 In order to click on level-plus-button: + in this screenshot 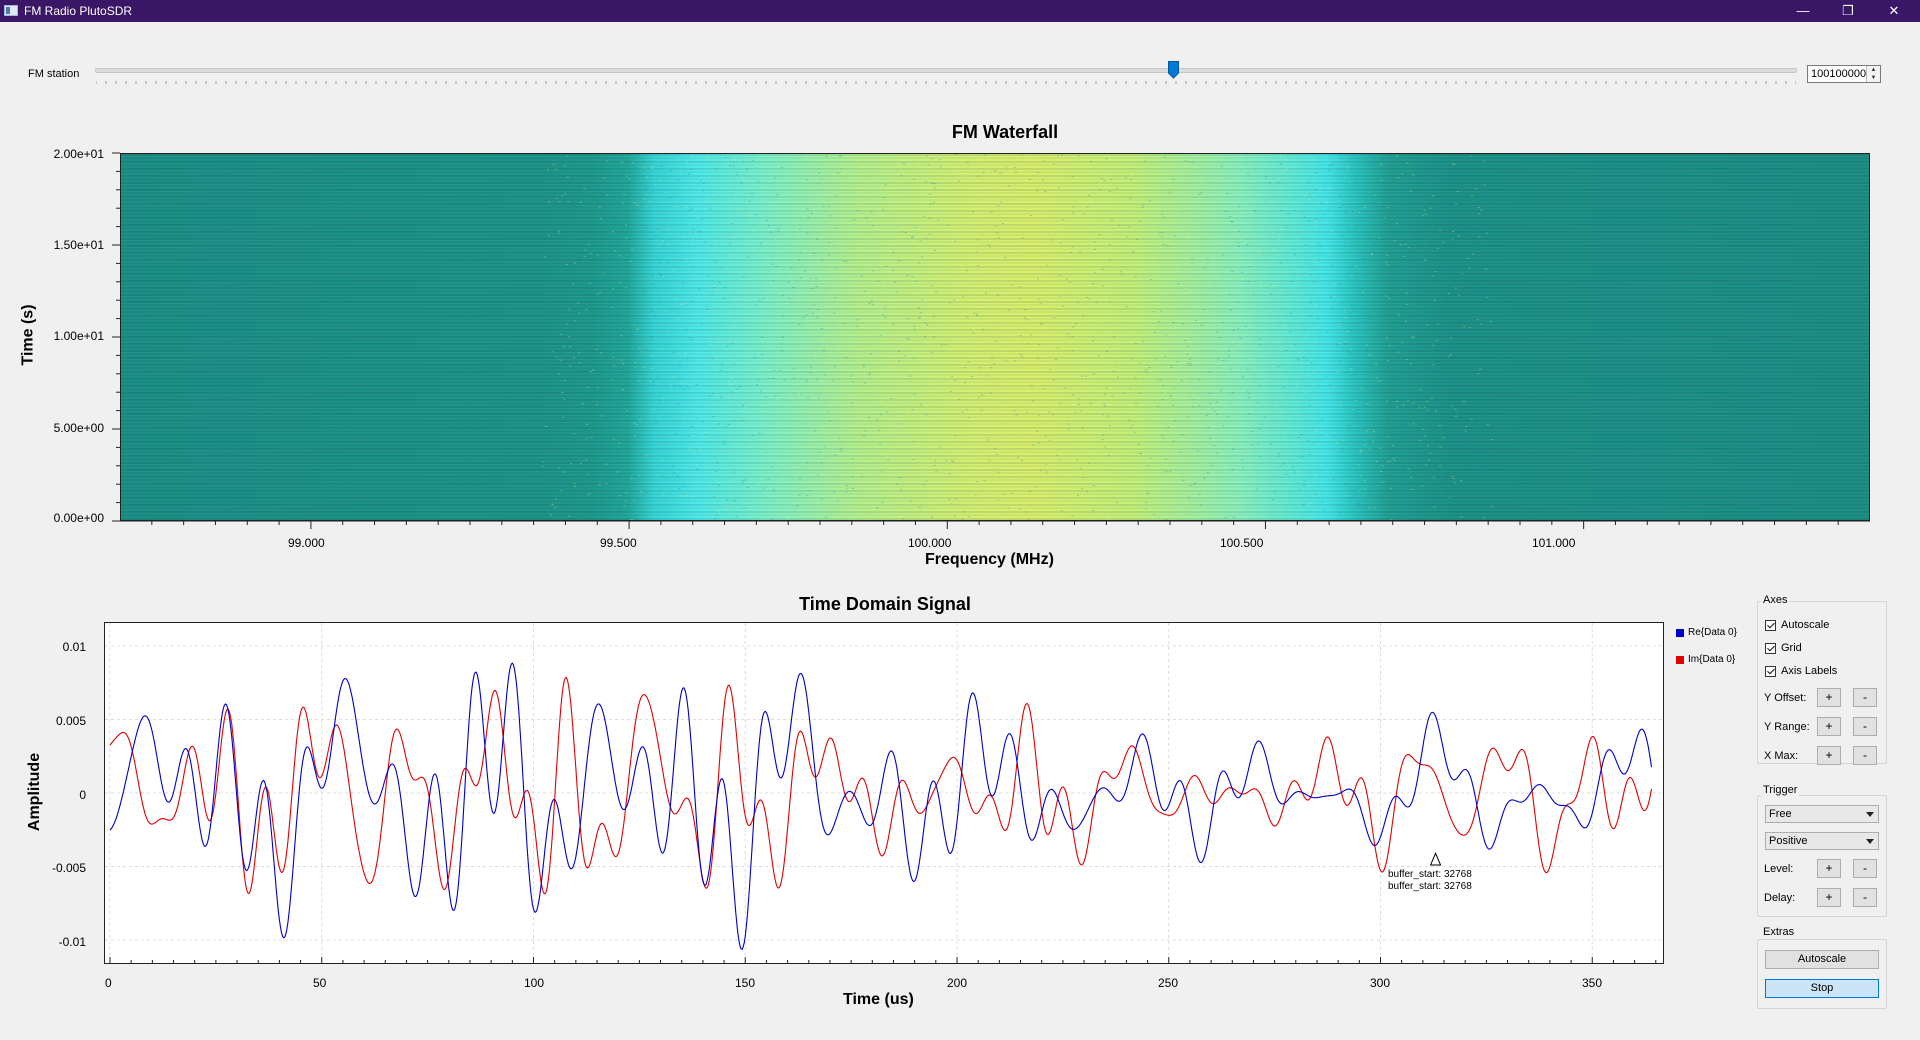, I will do `click(1829, 868)`.